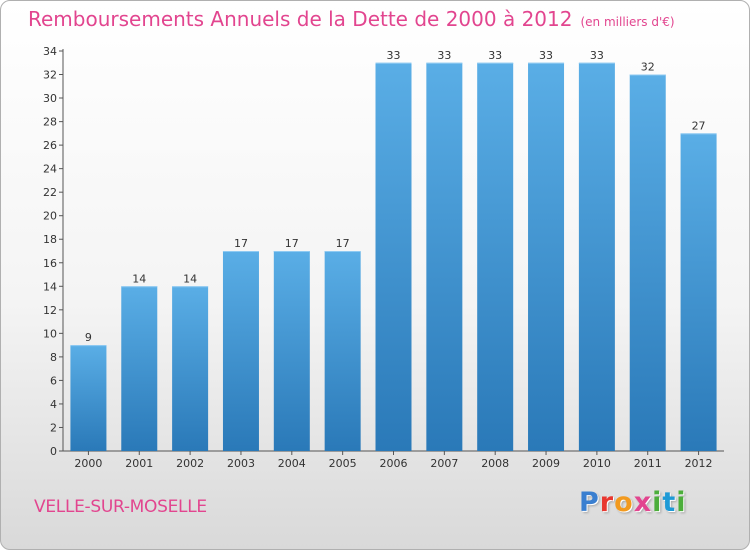 This screenshot has height=550, width=750. I want to click on bar-2000, so click(88, 398).